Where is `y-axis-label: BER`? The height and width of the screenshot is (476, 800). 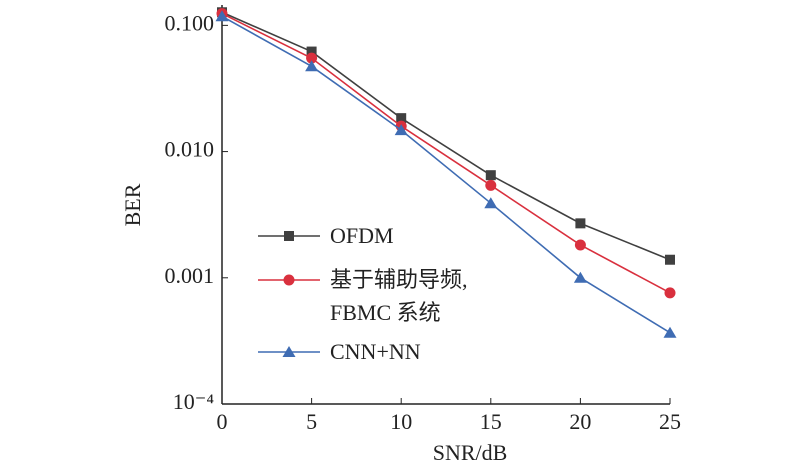
y-axis-label: BER is located at coordinates (132, 204).